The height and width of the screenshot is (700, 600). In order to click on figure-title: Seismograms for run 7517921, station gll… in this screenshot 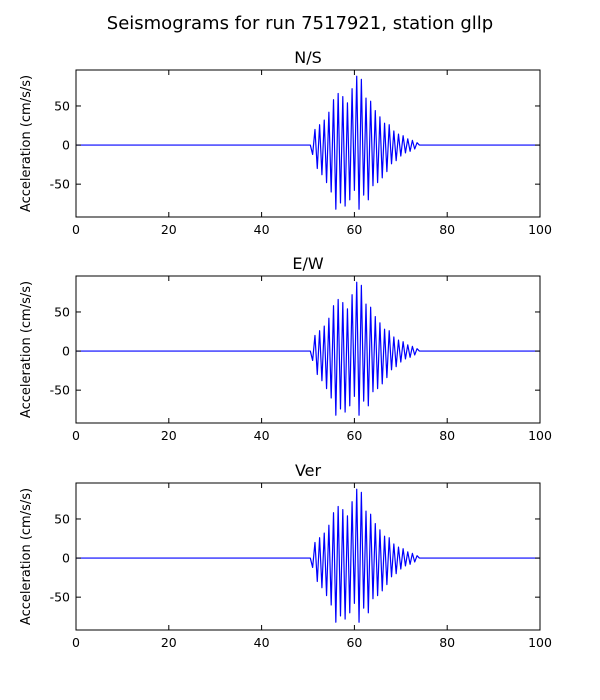, I will do `click(300, 23)`.